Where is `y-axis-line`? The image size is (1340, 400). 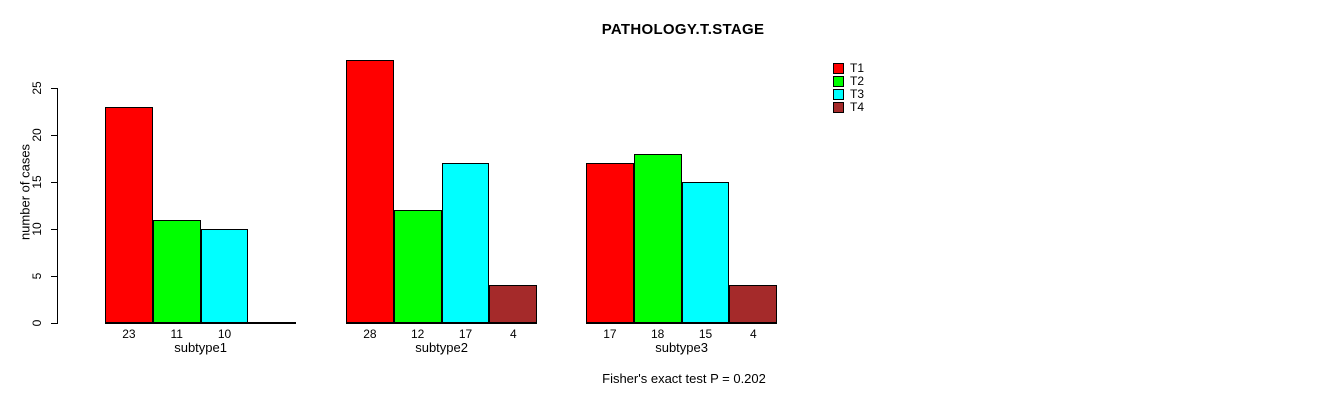 y-axis-line is located at coordinates (57, 206).